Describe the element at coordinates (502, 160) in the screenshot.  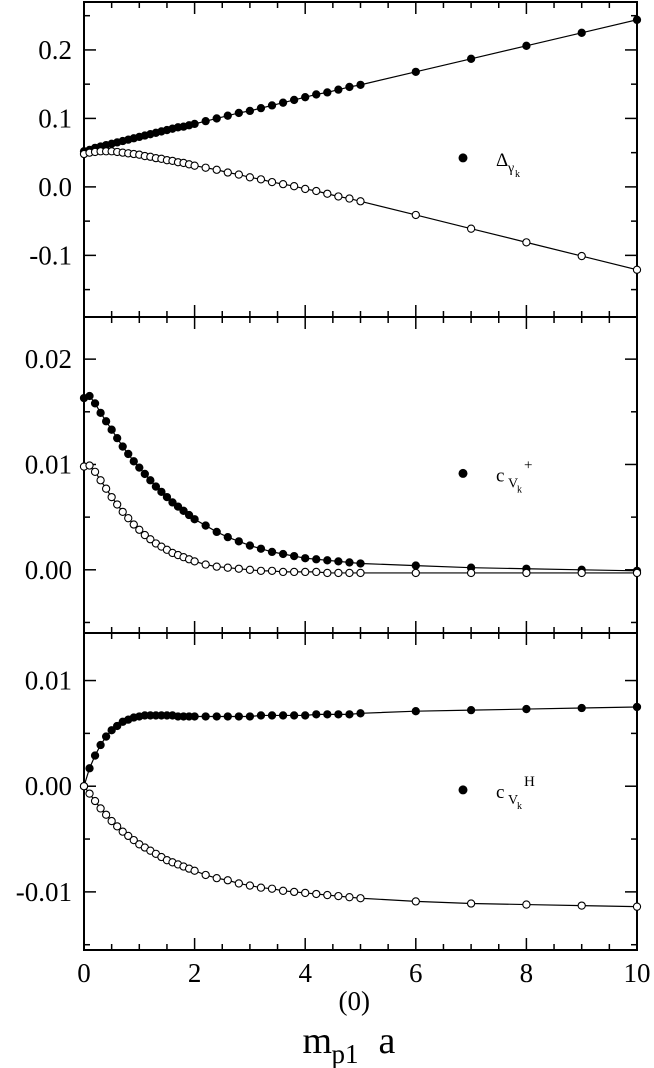
I see `legend-label: Δ` at that location.